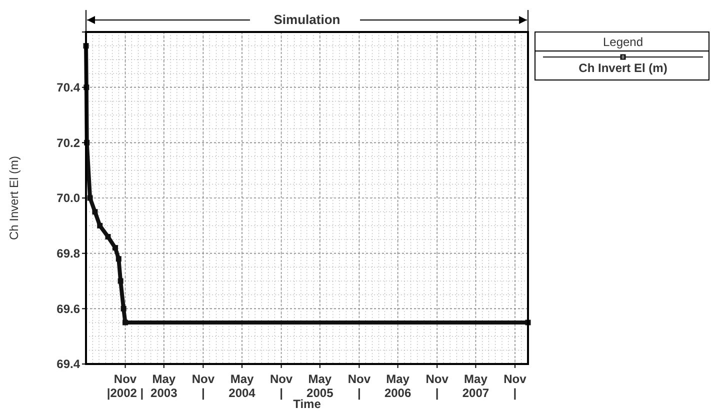 The width and height of the screenshot is (711, 411). I want to click on x-tick-label: May 2007, so click(476, 386).